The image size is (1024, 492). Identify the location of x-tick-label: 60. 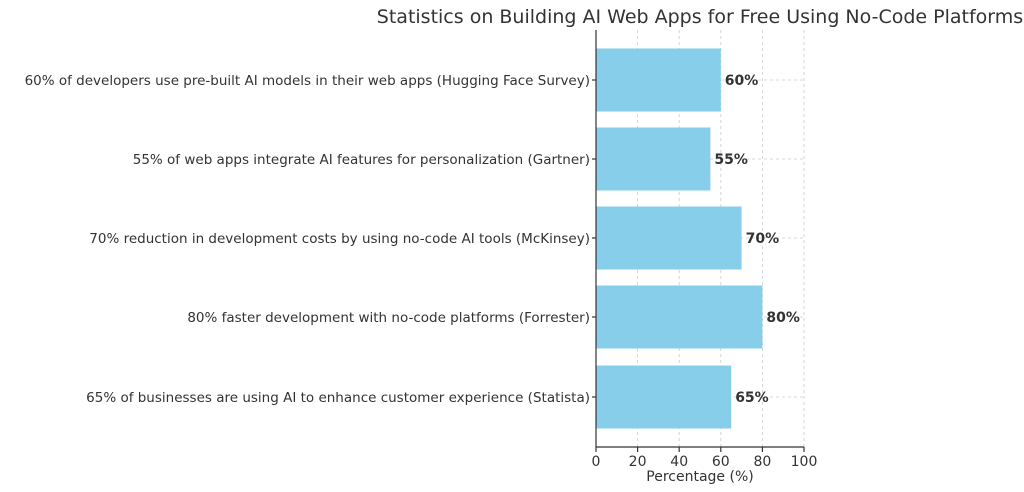
(721, 462).